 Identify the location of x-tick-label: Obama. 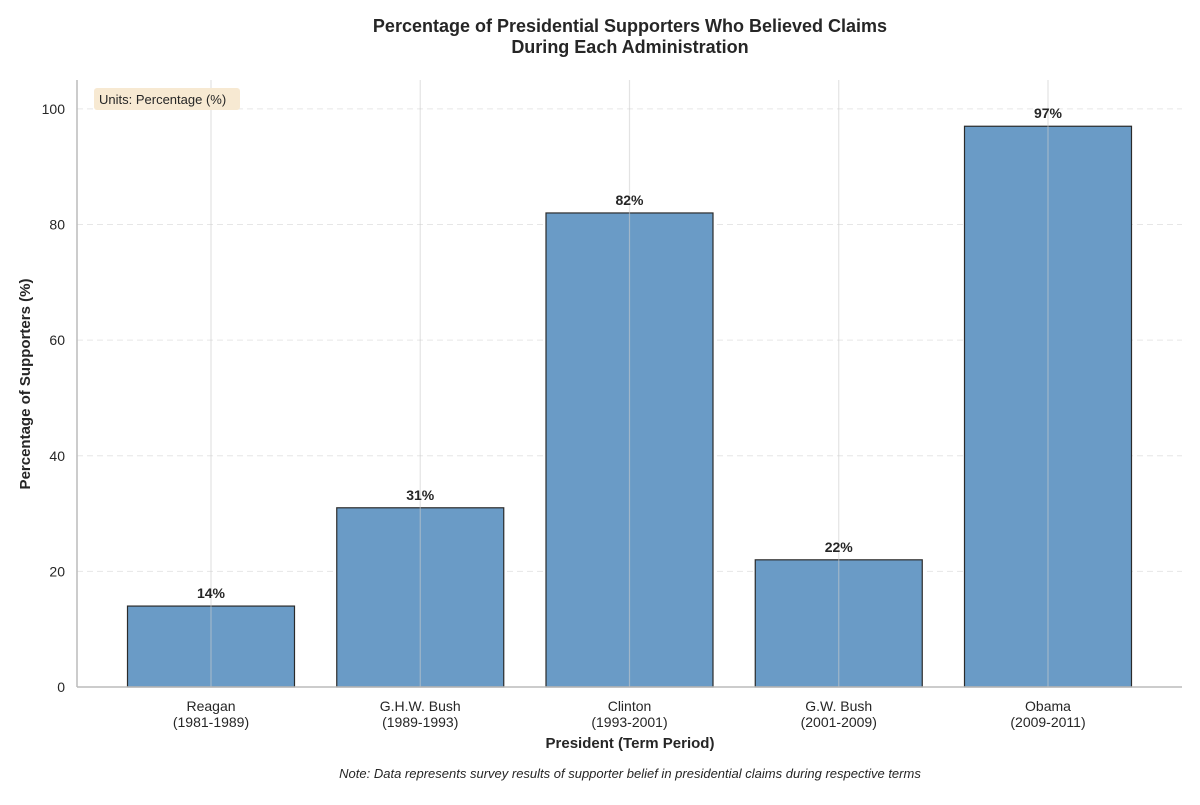
(1048, 706).